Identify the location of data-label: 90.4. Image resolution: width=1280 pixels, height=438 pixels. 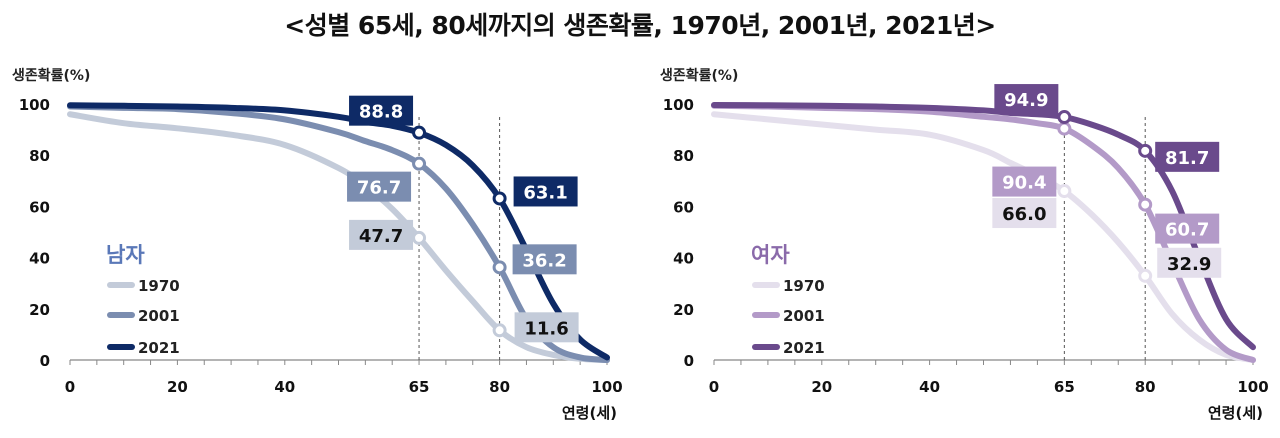
(1024, 183).